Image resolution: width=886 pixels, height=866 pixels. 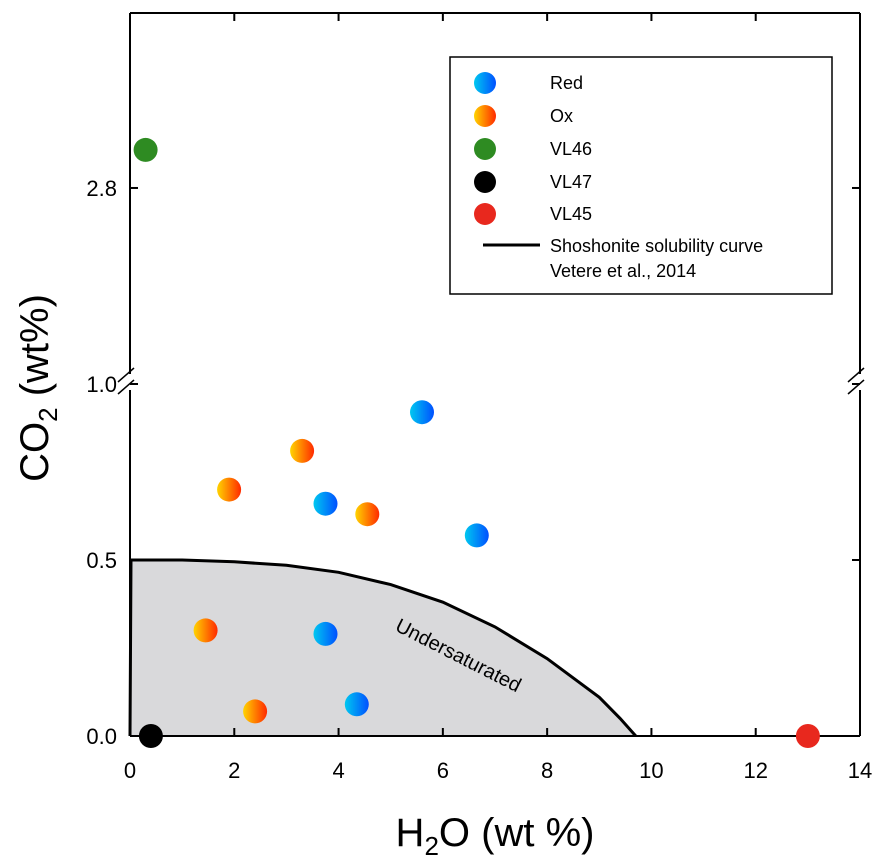 What do you see at coordinates (101, 560) in the screenshot?
I see `y-tick-label: 0.5` at bounding box center [101, 560].